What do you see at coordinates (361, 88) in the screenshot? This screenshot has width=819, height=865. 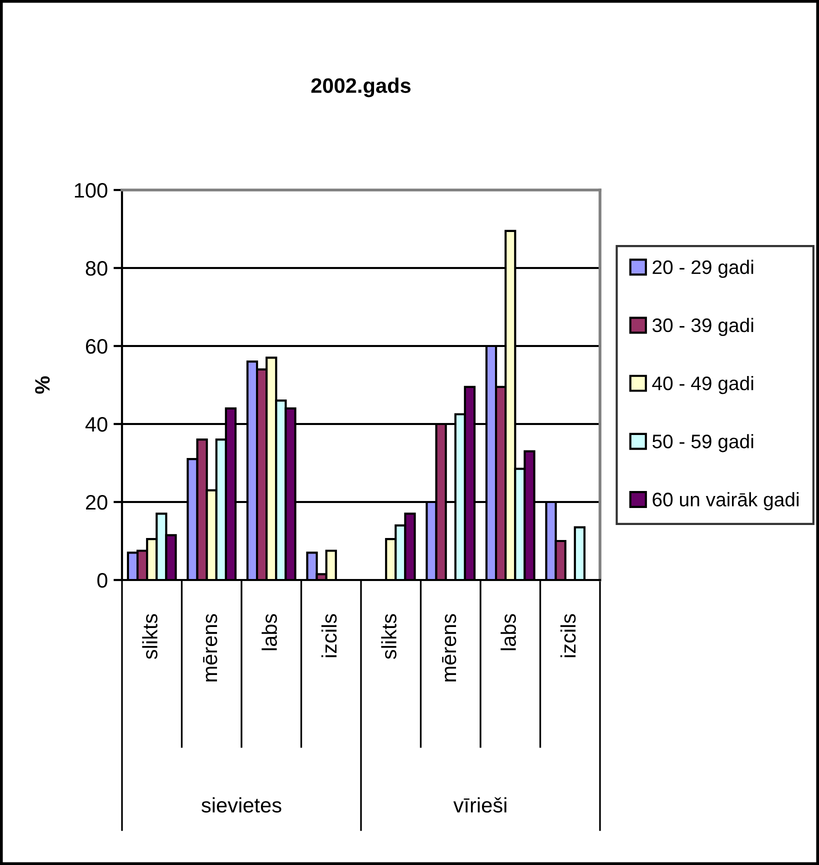 I see `chart-title: 2002.gads` at bounding box center [361, 88].